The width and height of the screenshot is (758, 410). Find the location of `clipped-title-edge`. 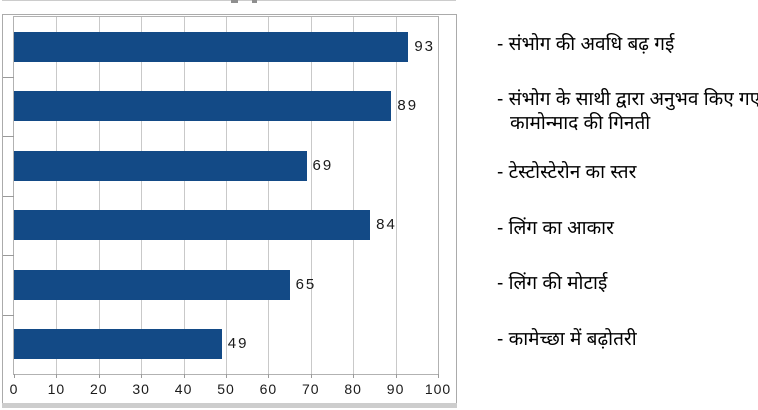

clipped-title-edge is located at coordinates (229, 0).